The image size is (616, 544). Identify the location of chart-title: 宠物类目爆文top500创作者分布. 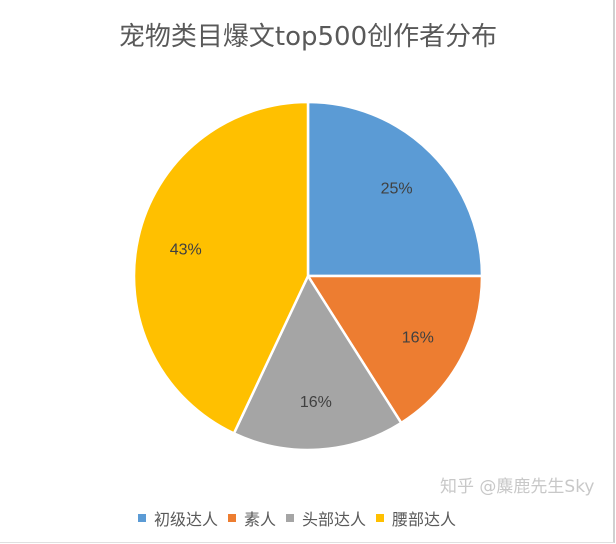
(308, 37).